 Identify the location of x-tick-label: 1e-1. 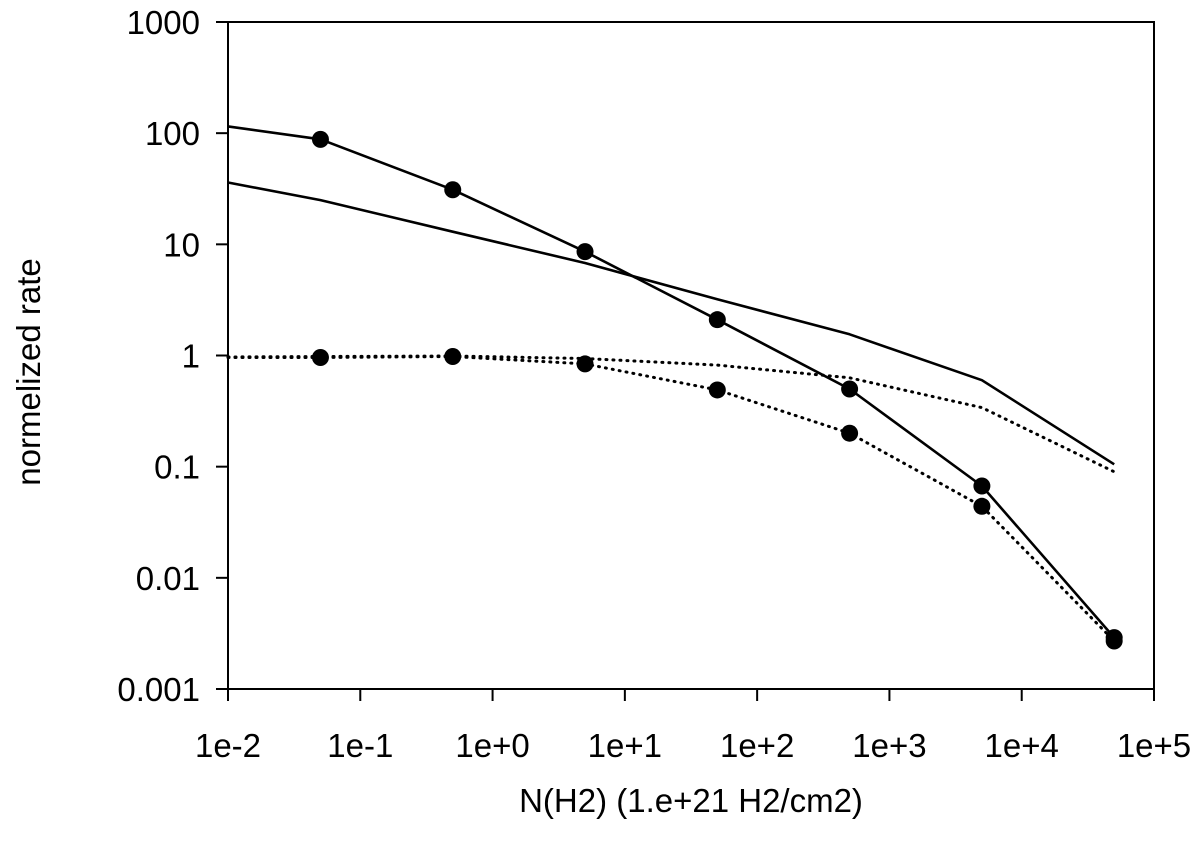
(360, 745).